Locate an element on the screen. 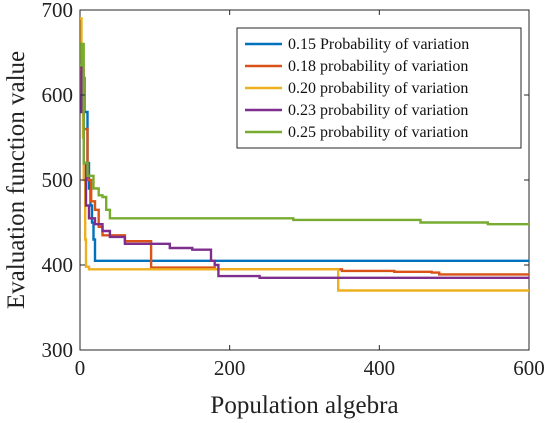  legend-label-4: 0.23 probability of variation is located at coordinates (378, 110).